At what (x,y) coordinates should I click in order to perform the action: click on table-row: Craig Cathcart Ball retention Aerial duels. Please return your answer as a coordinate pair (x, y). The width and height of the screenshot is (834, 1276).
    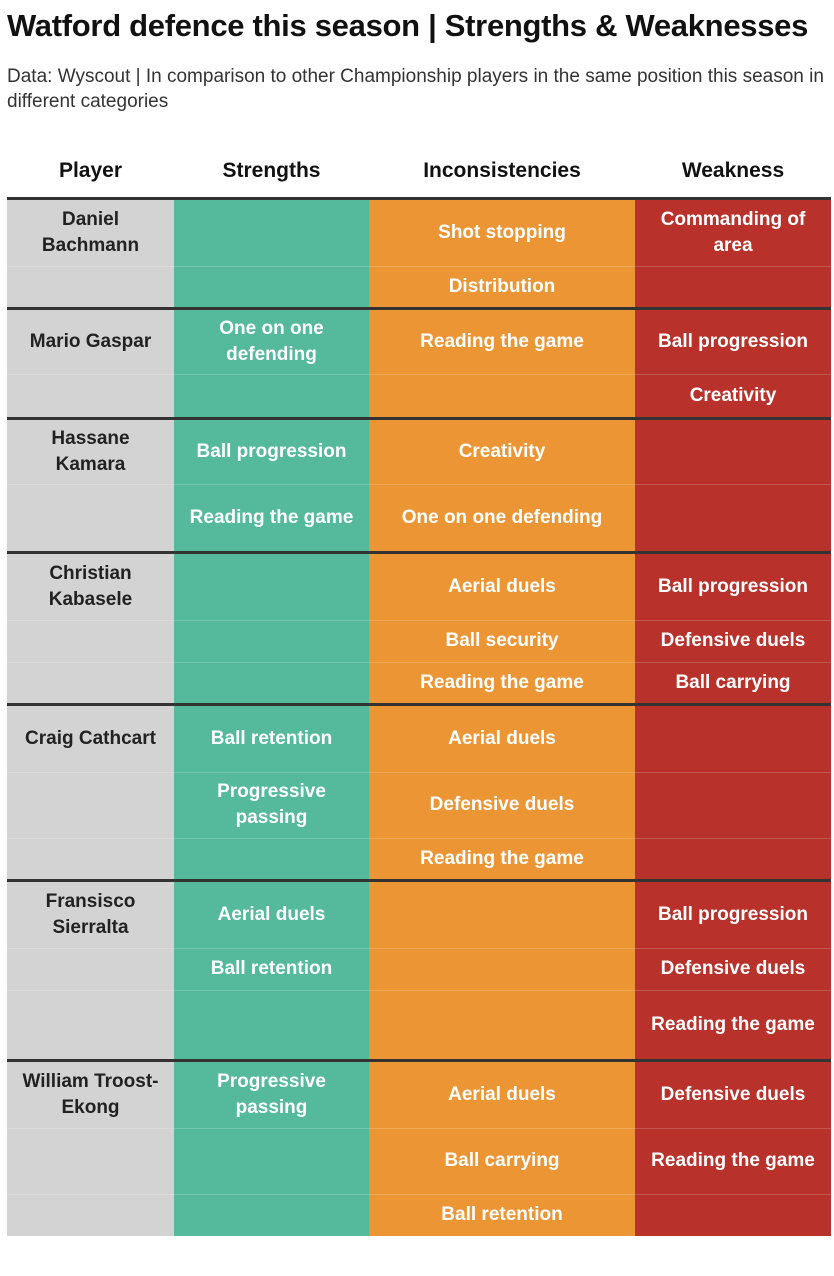
    Looking at the image, I should click on (419, 737).